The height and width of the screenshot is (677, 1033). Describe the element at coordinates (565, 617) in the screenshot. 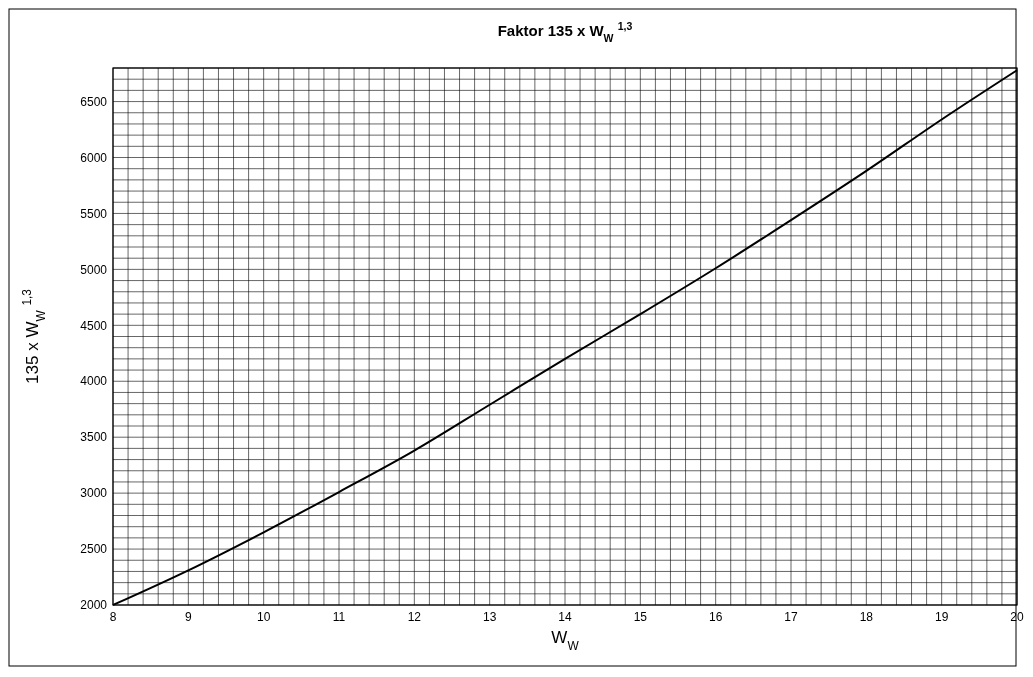

I see `x-tick-label: 14` at that location.